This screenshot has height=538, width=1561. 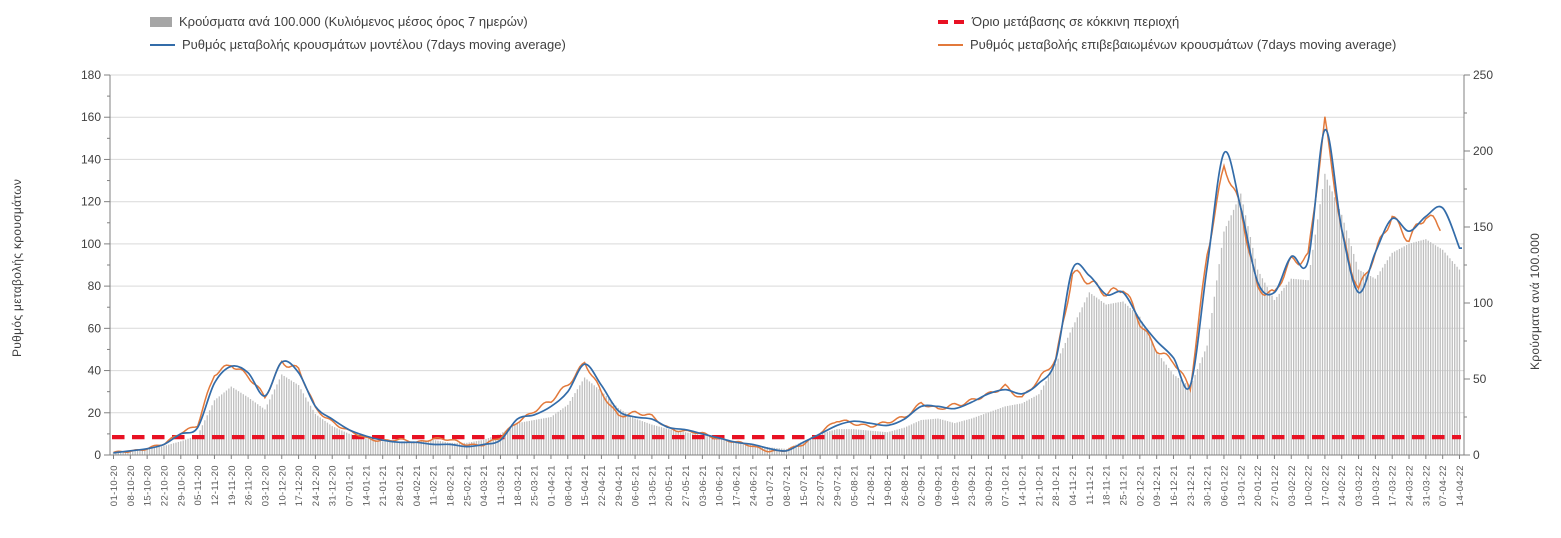 I want to click on x-axis-tick-label: 24-06-21, so click(x=753, y=485).